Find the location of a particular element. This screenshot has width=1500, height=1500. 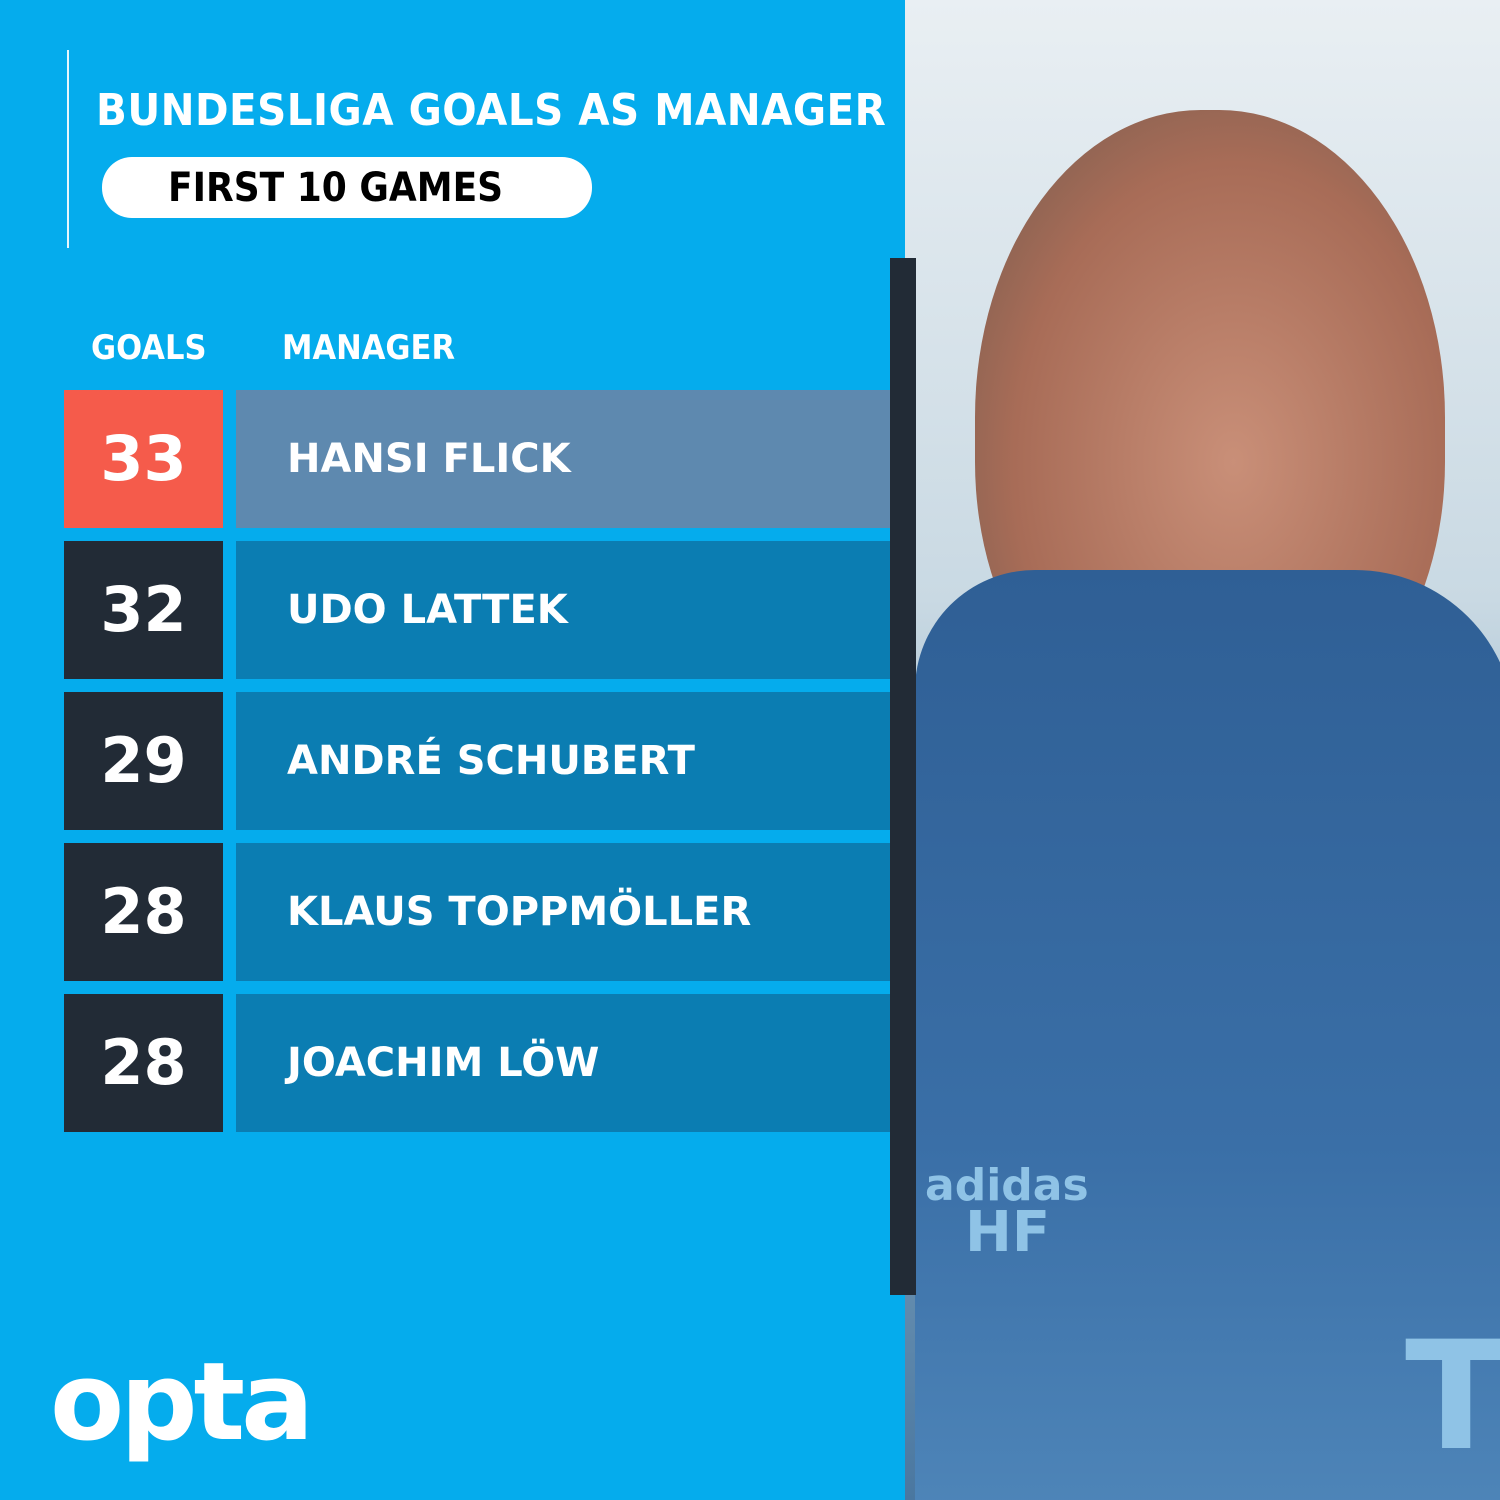

goals-value: 29 is located at coordinates (143, 761).